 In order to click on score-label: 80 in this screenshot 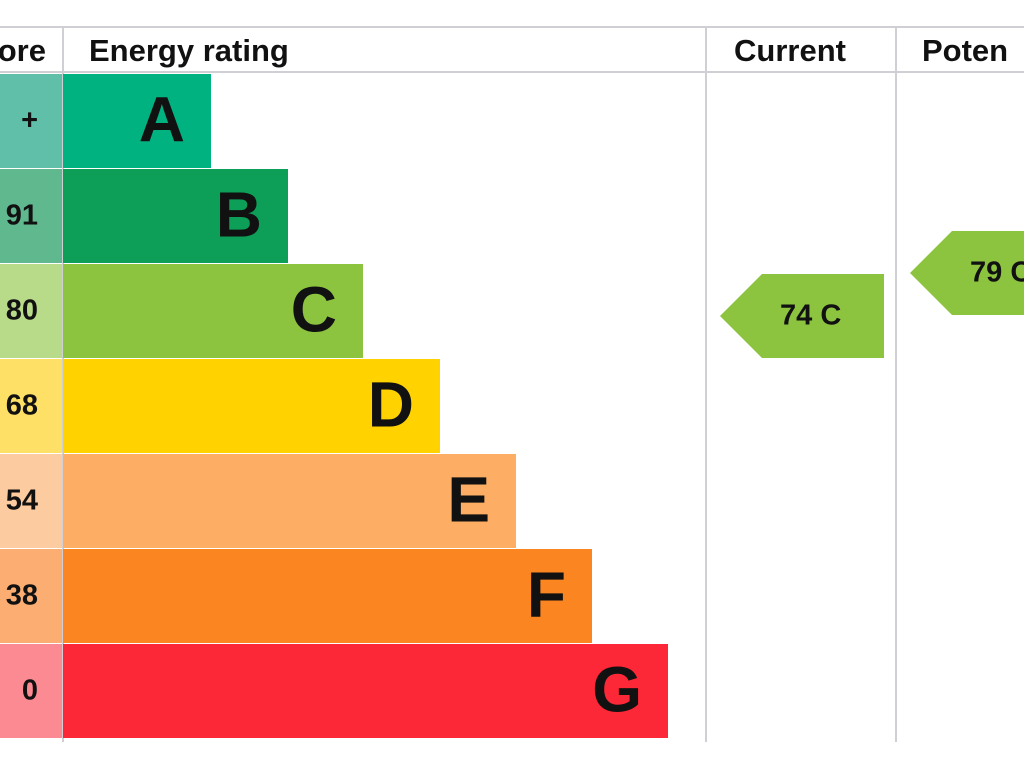, I will do `click(21, 310)`.